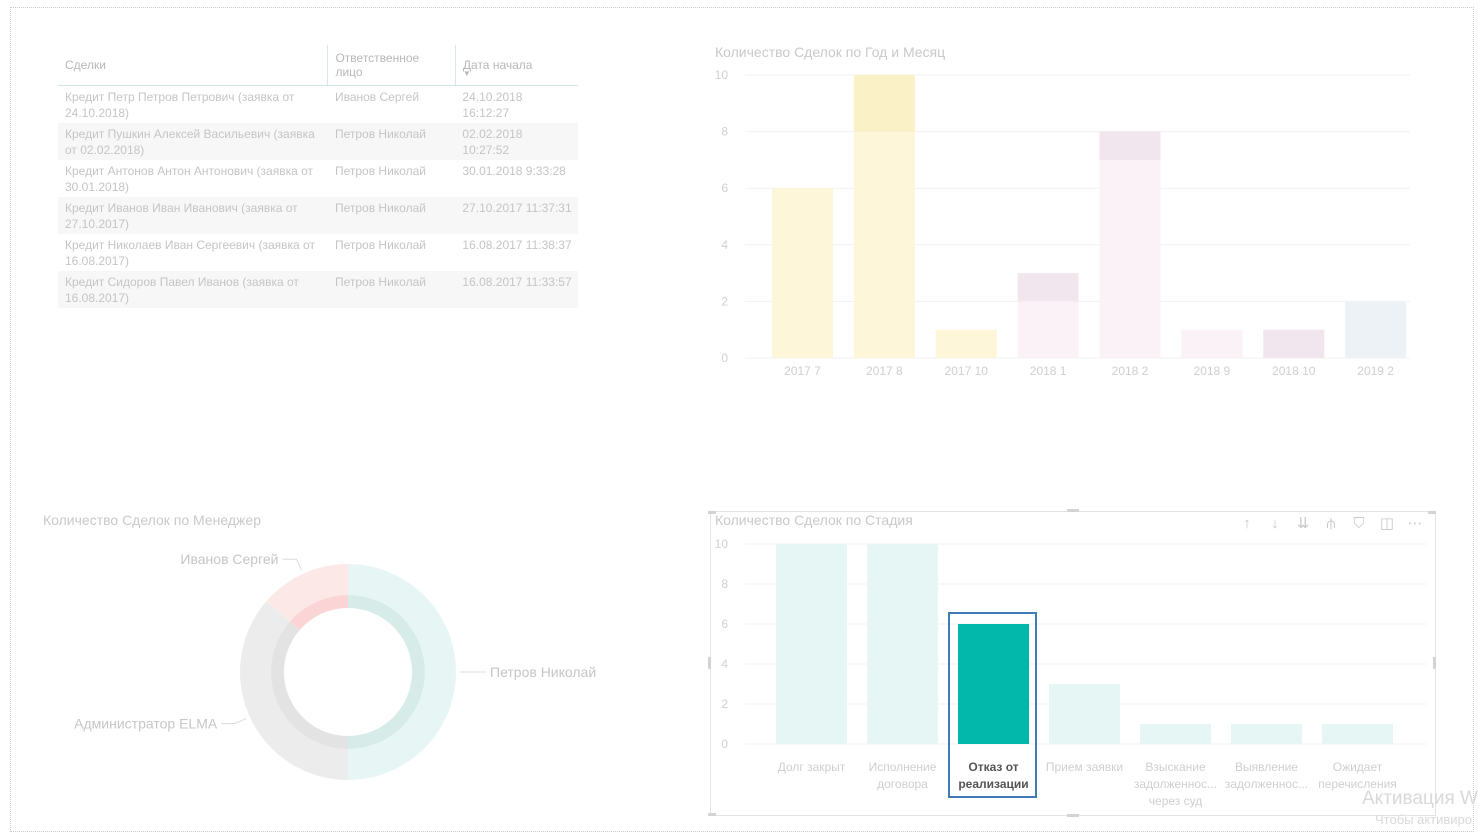 This screenshot has height=837, width=1483. Describe the element at coordinates (903, 767) in the screenshot. I see `stage-chart-x-tick-line: Исполнение` at that location.